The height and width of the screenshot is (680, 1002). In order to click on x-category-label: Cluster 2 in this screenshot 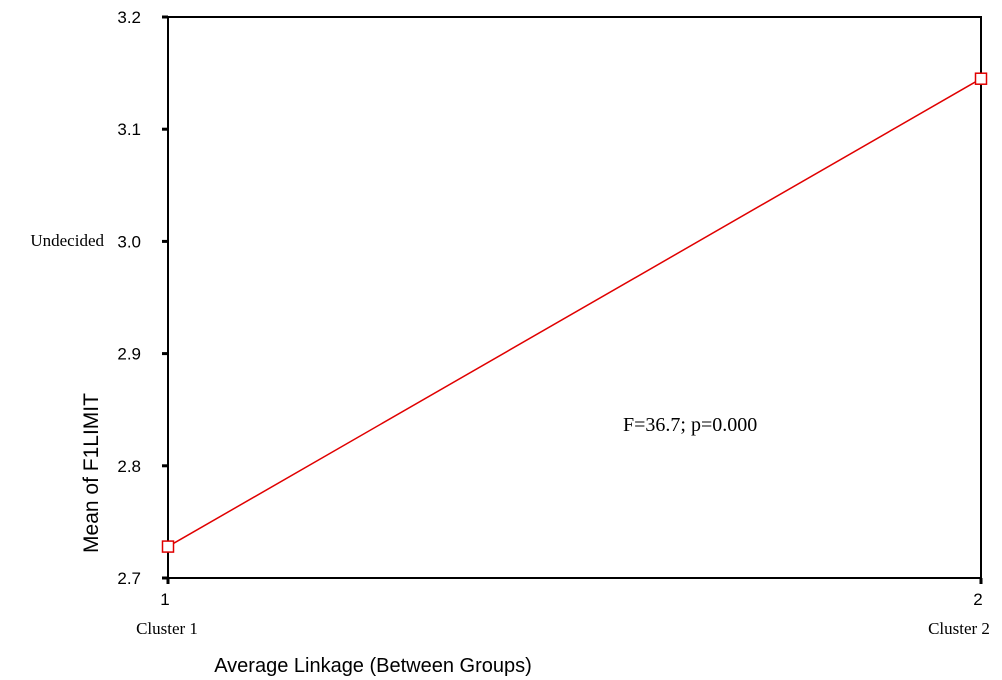, I will do `click(959, 628)`.